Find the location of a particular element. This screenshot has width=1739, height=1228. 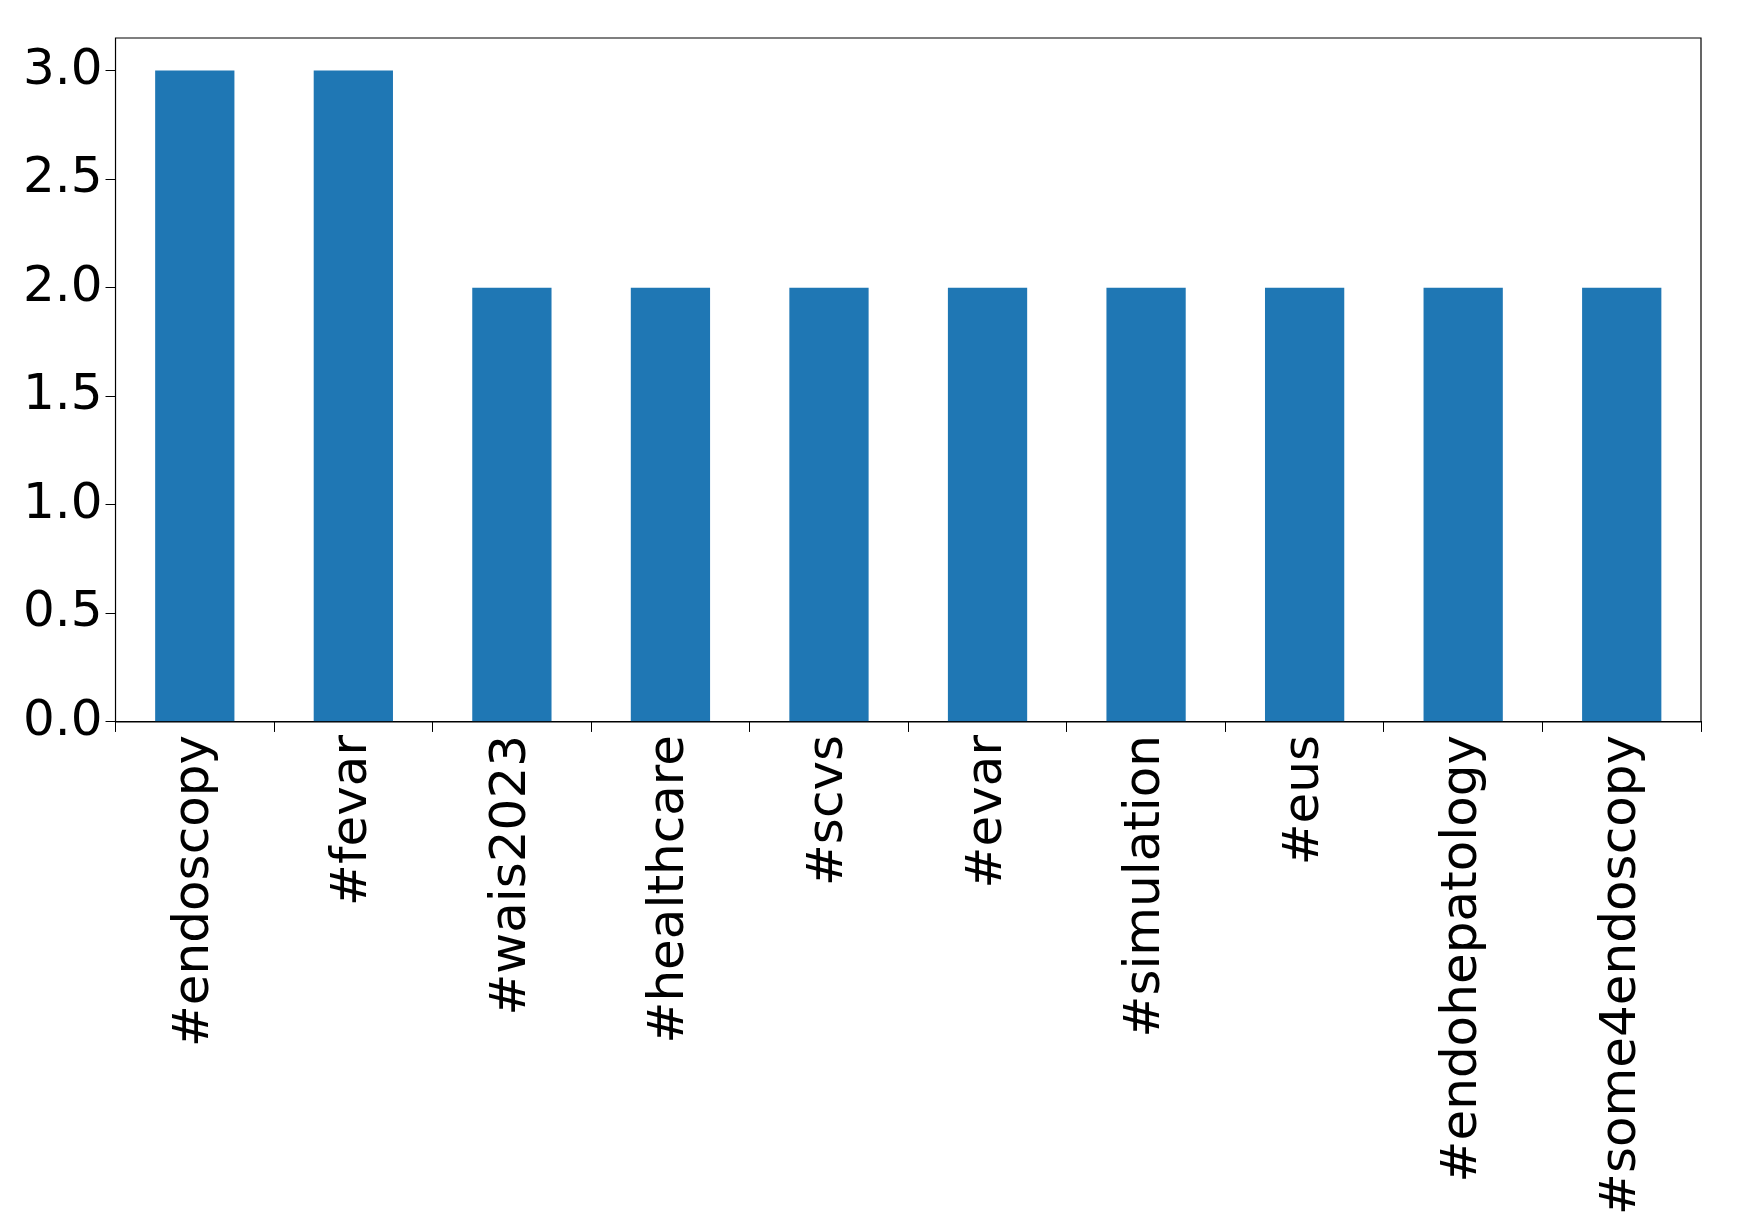

x-tick-label: #healthcare is located at coordinates (666, 889).